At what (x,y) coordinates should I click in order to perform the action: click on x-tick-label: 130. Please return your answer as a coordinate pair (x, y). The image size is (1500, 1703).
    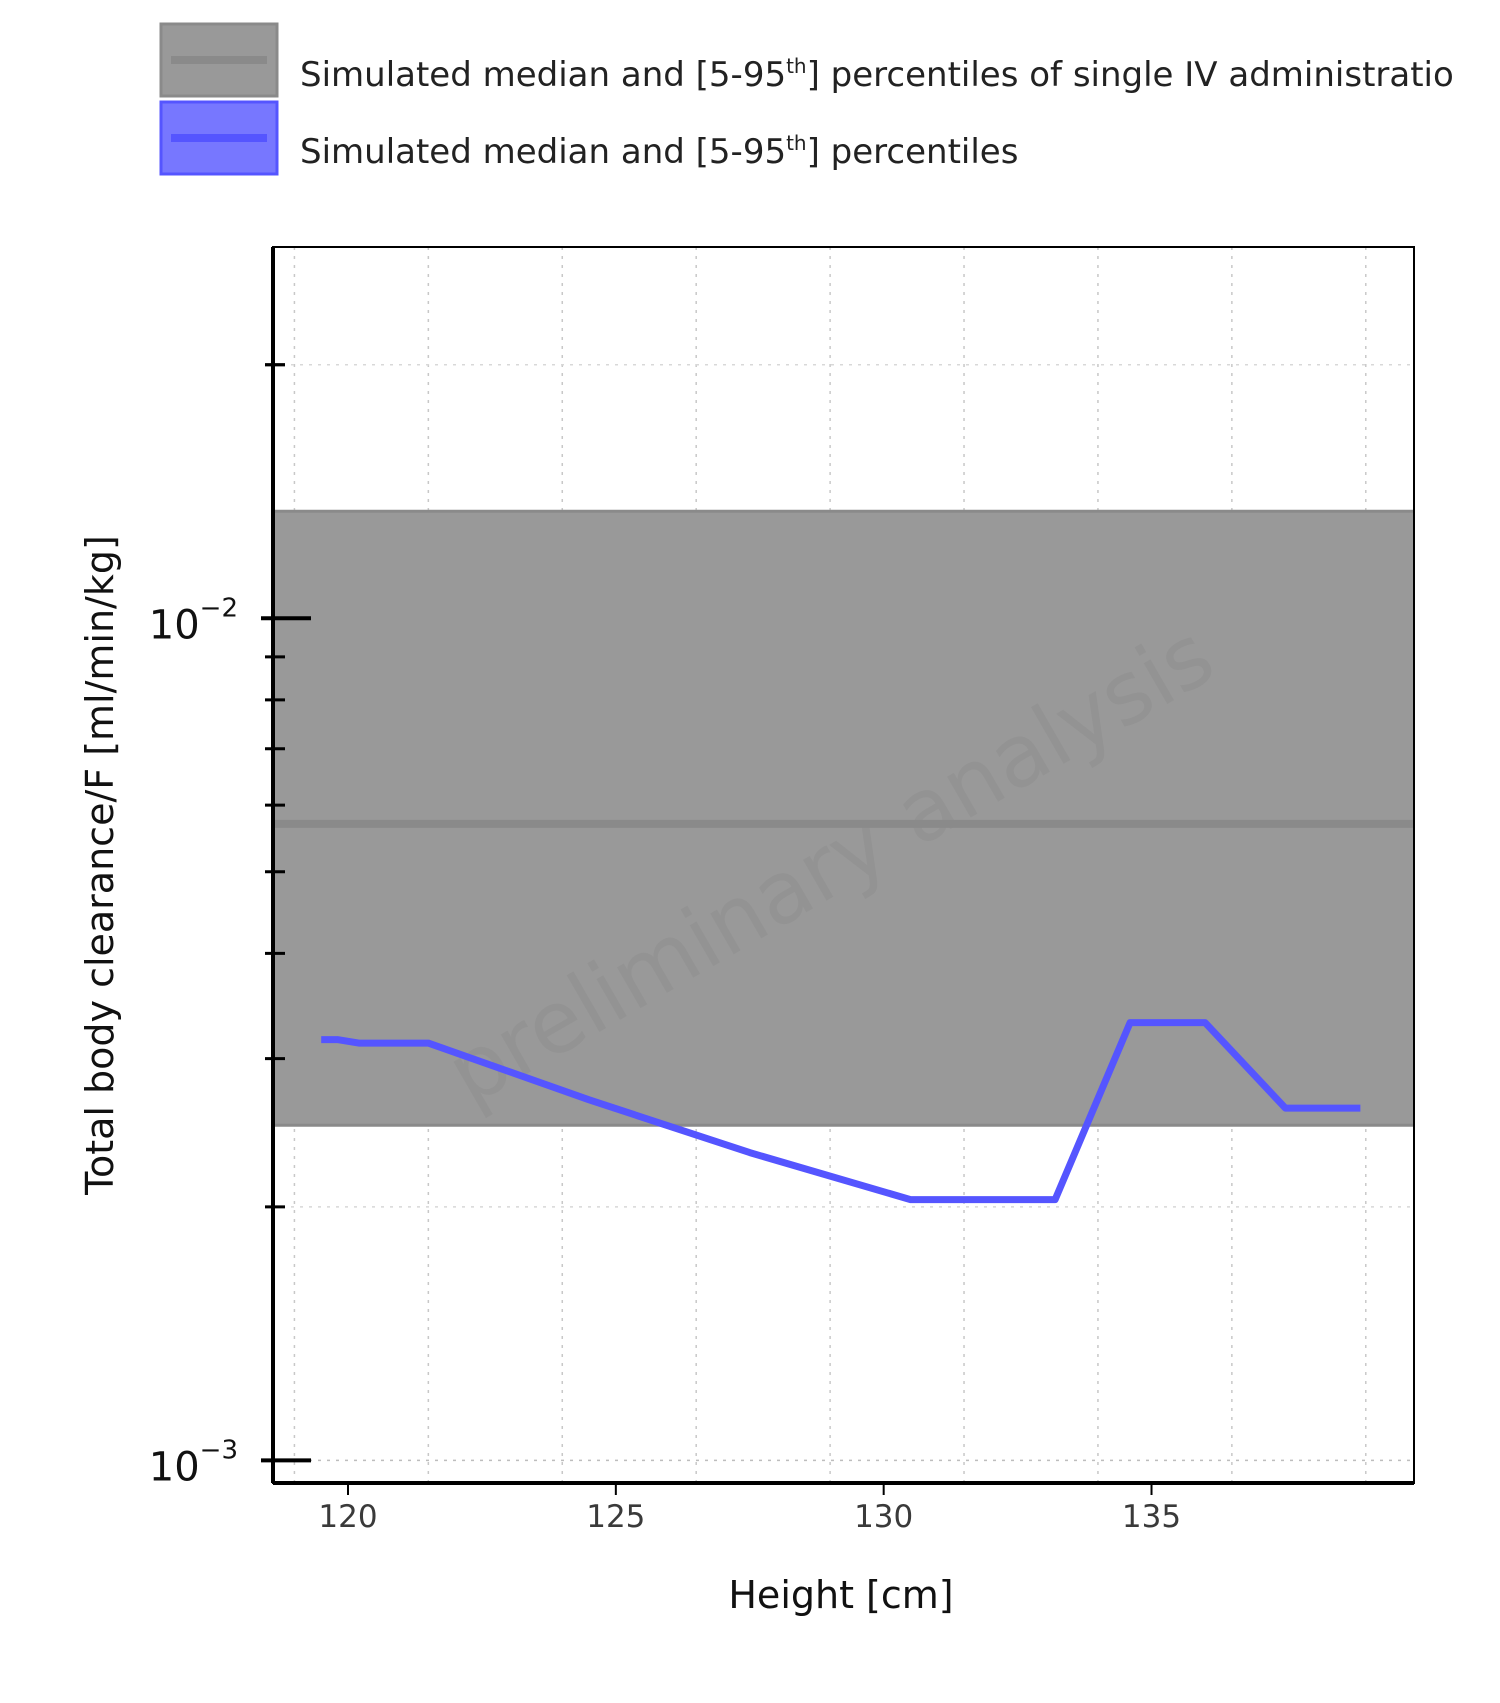
    Looking at the image, I should click on (883, 1517).